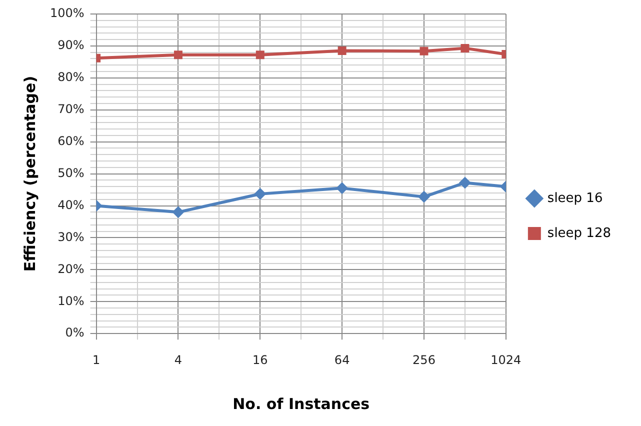 This screenshot has width=641, height=426. I want to click on y-tick-label: 0%, so click(74, 333).